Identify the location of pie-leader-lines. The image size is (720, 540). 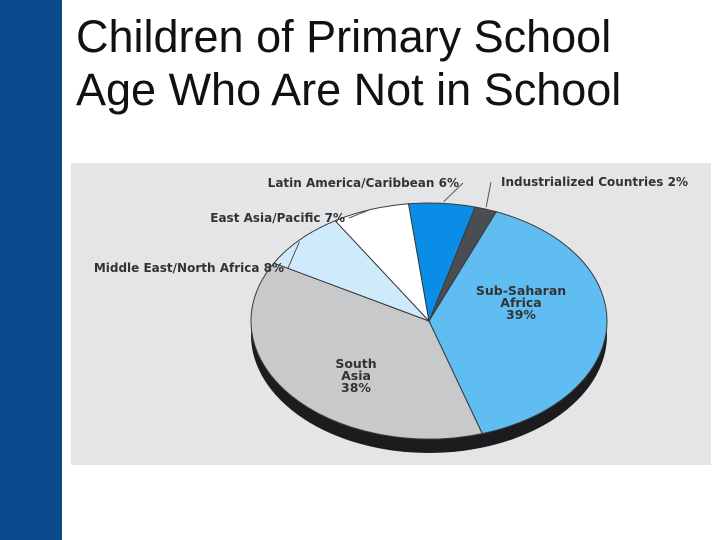
(389, 225).